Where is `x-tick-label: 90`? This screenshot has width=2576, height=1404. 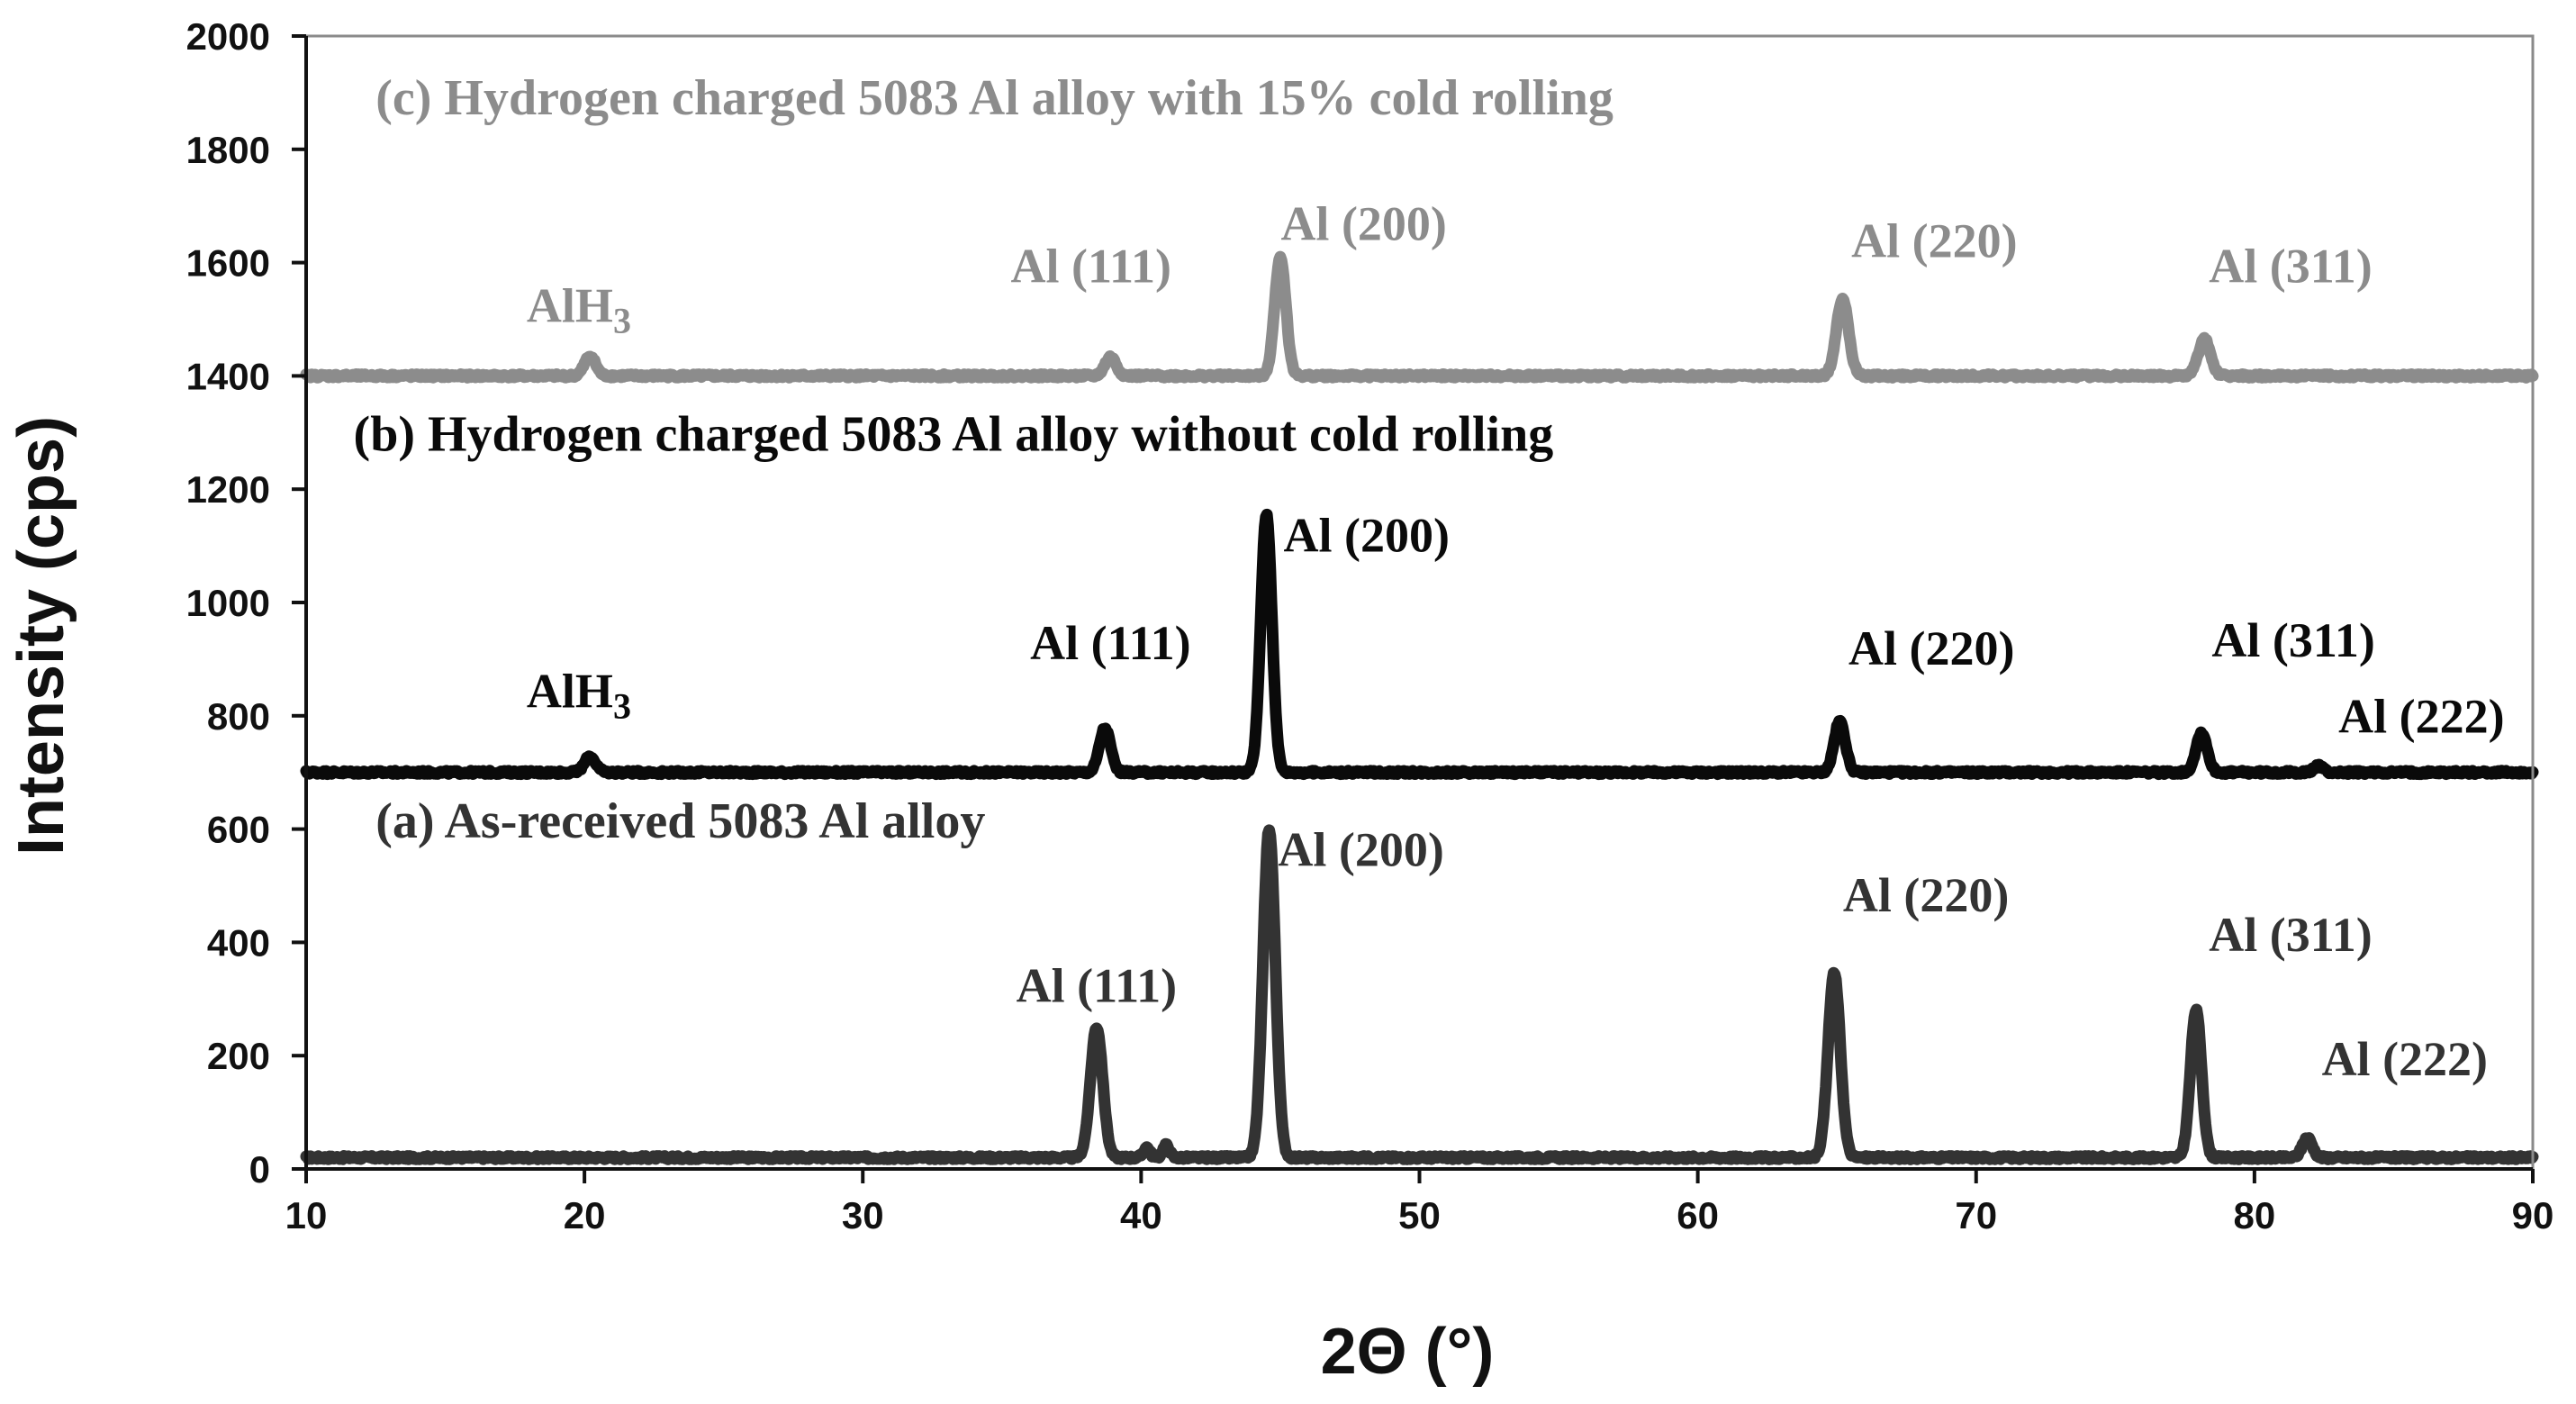
x-tick-label: 90 is located at coordinates (2533, 1215).